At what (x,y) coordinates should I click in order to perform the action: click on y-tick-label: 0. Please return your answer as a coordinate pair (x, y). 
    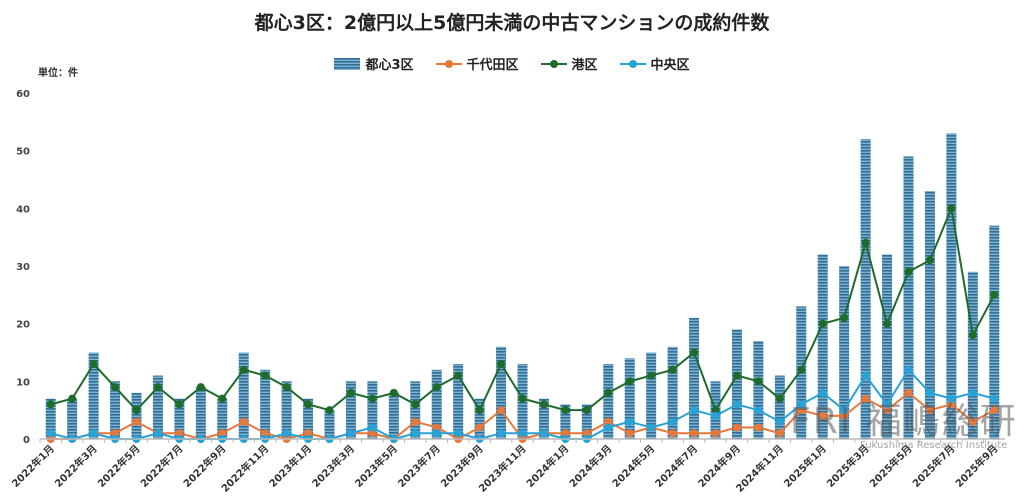
    Looking at the image, I should click on (26, 440).